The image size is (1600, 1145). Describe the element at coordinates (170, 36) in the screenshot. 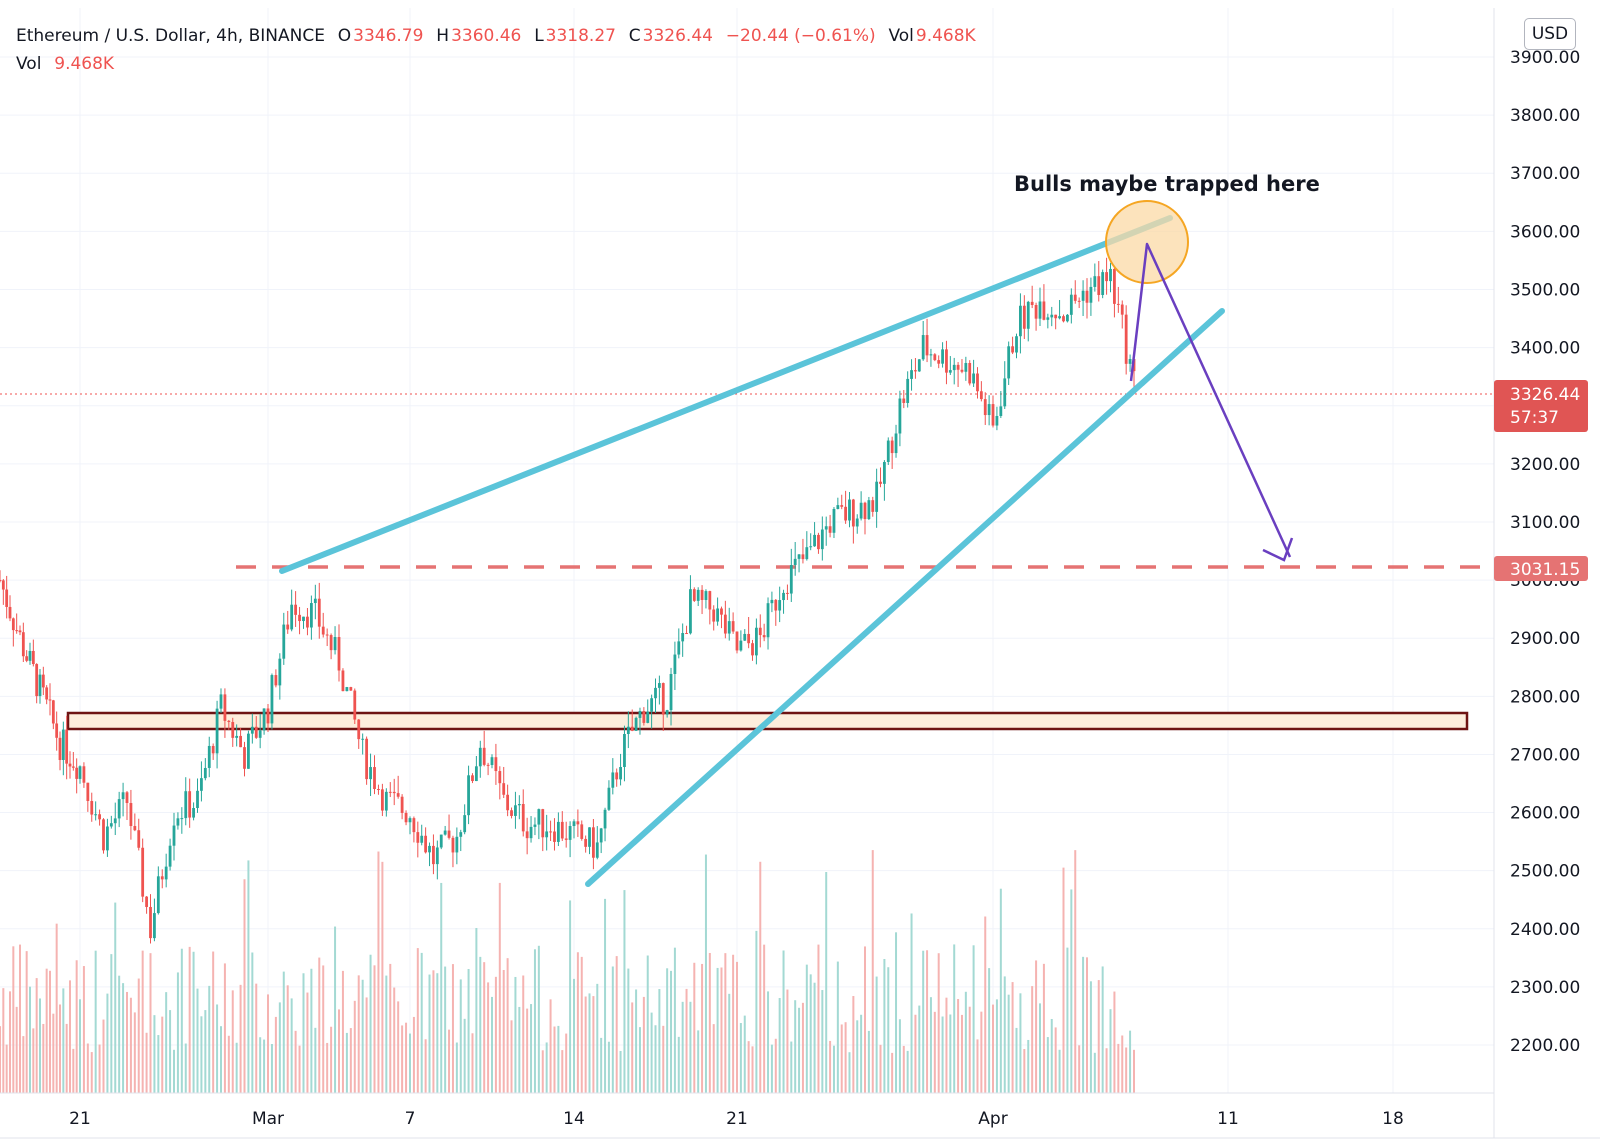

I see `symbol-title: Ethereum / U.S. Dollar, 4h, BINANCE` at that location.